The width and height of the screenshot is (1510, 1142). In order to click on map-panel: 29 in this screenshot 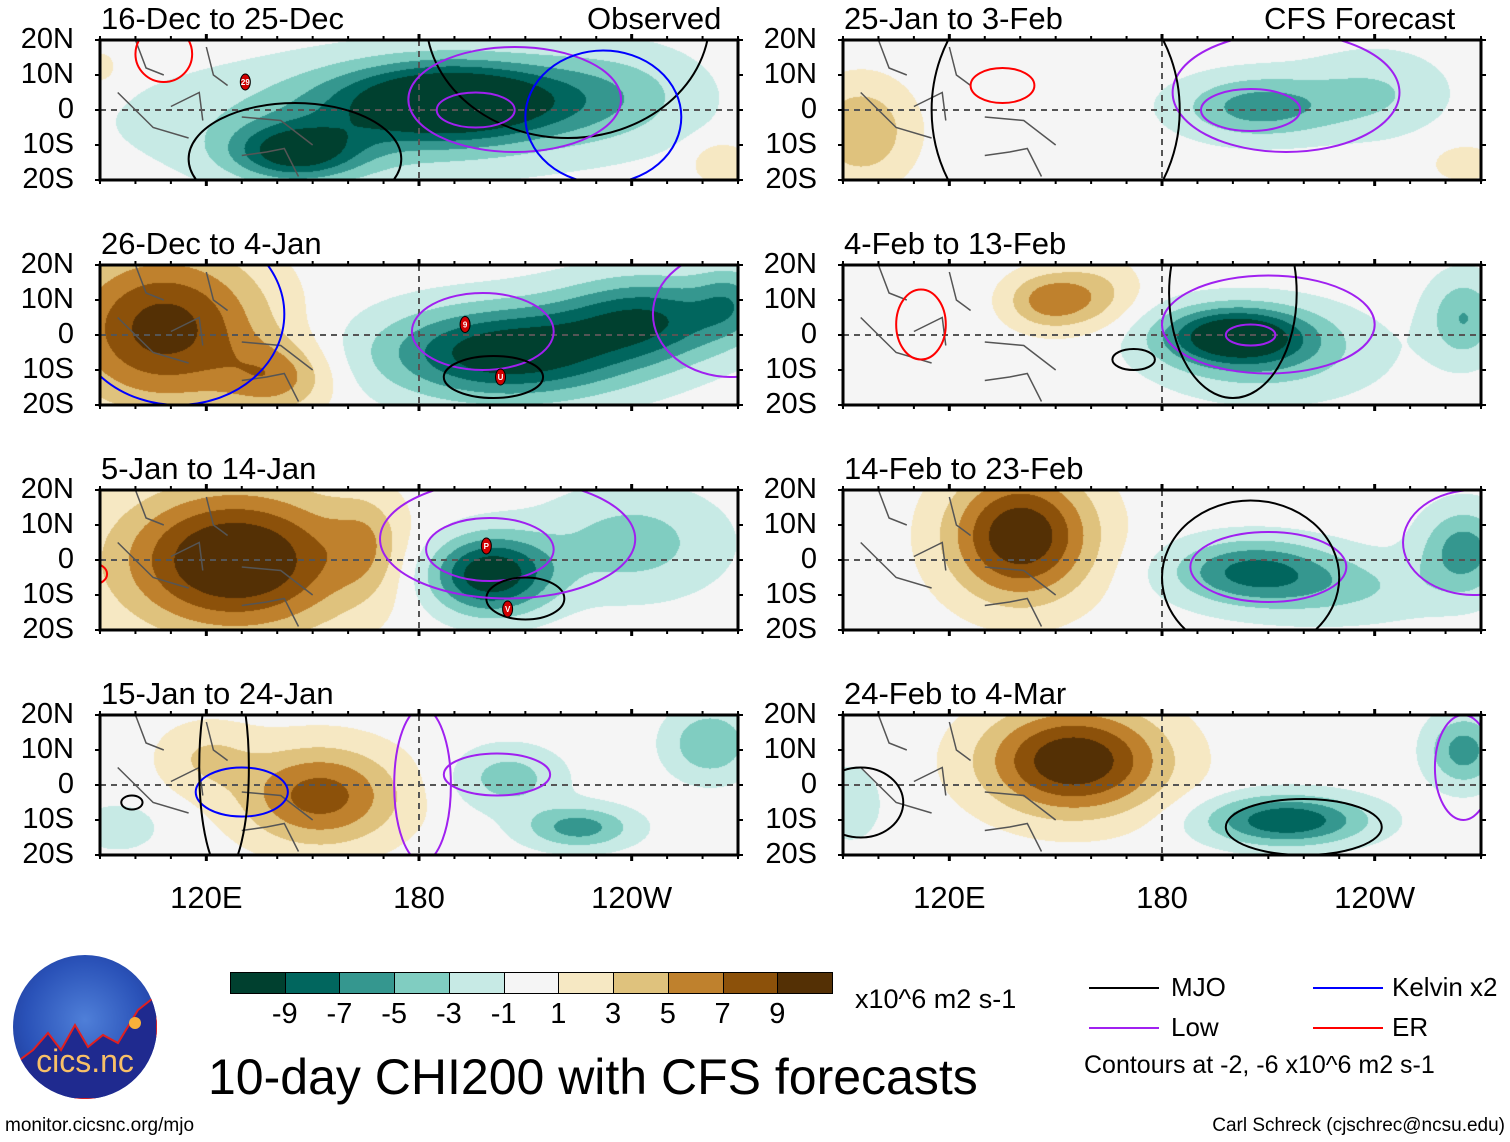, I will do `click(419, 110)`.